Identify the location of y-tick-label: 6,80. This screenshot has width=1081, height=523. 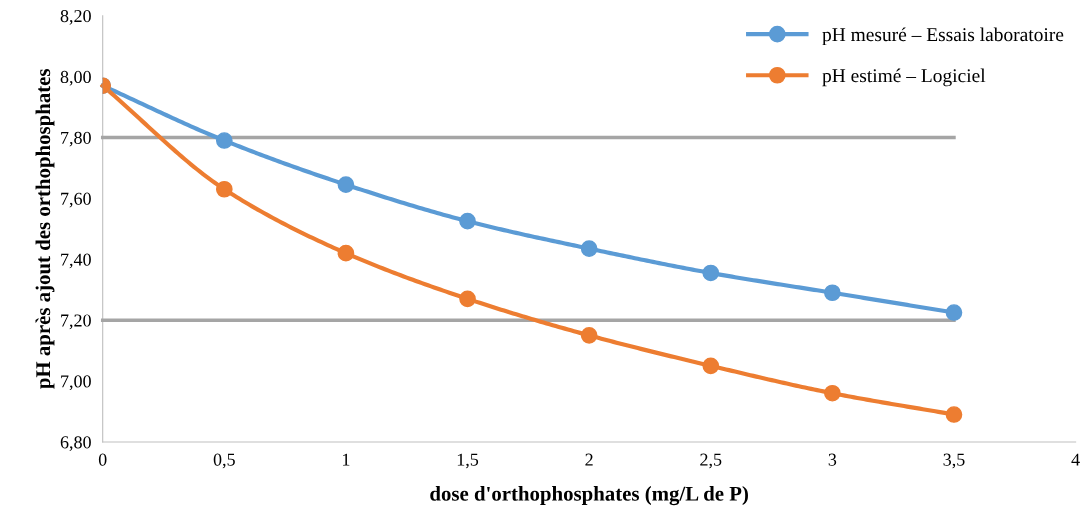
(75, 443).